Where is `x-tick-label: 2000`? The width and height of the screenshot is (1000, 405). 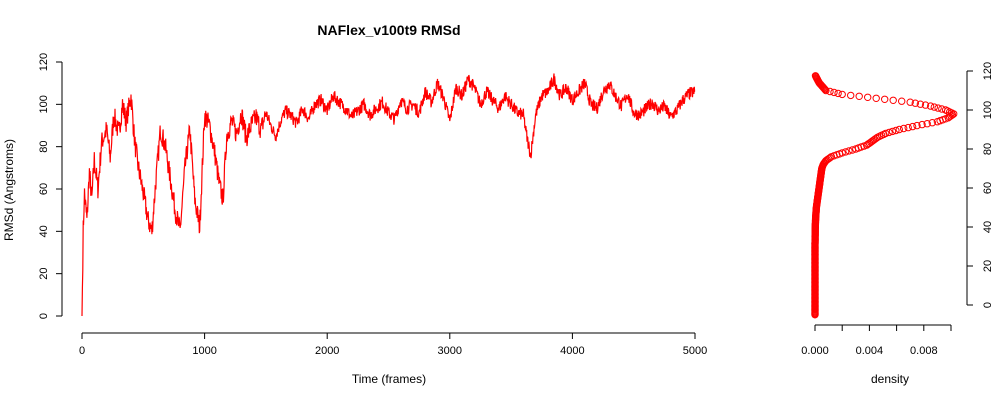
x-tick-label: 2000 is located at coordinates (327, 351).